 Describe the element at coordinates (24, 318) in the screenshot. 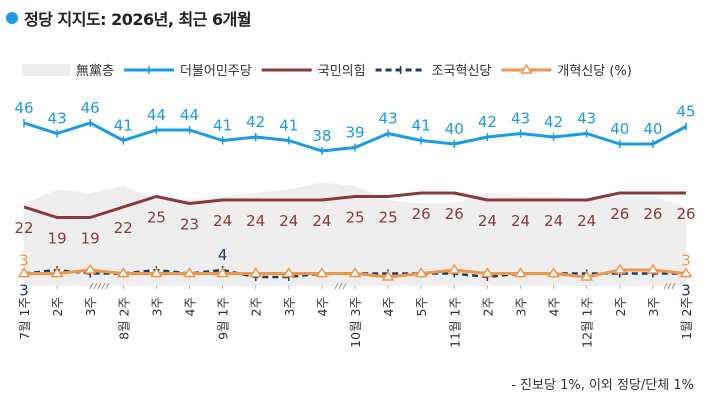

I see `x-tick-label: 7월 1주` at that location.